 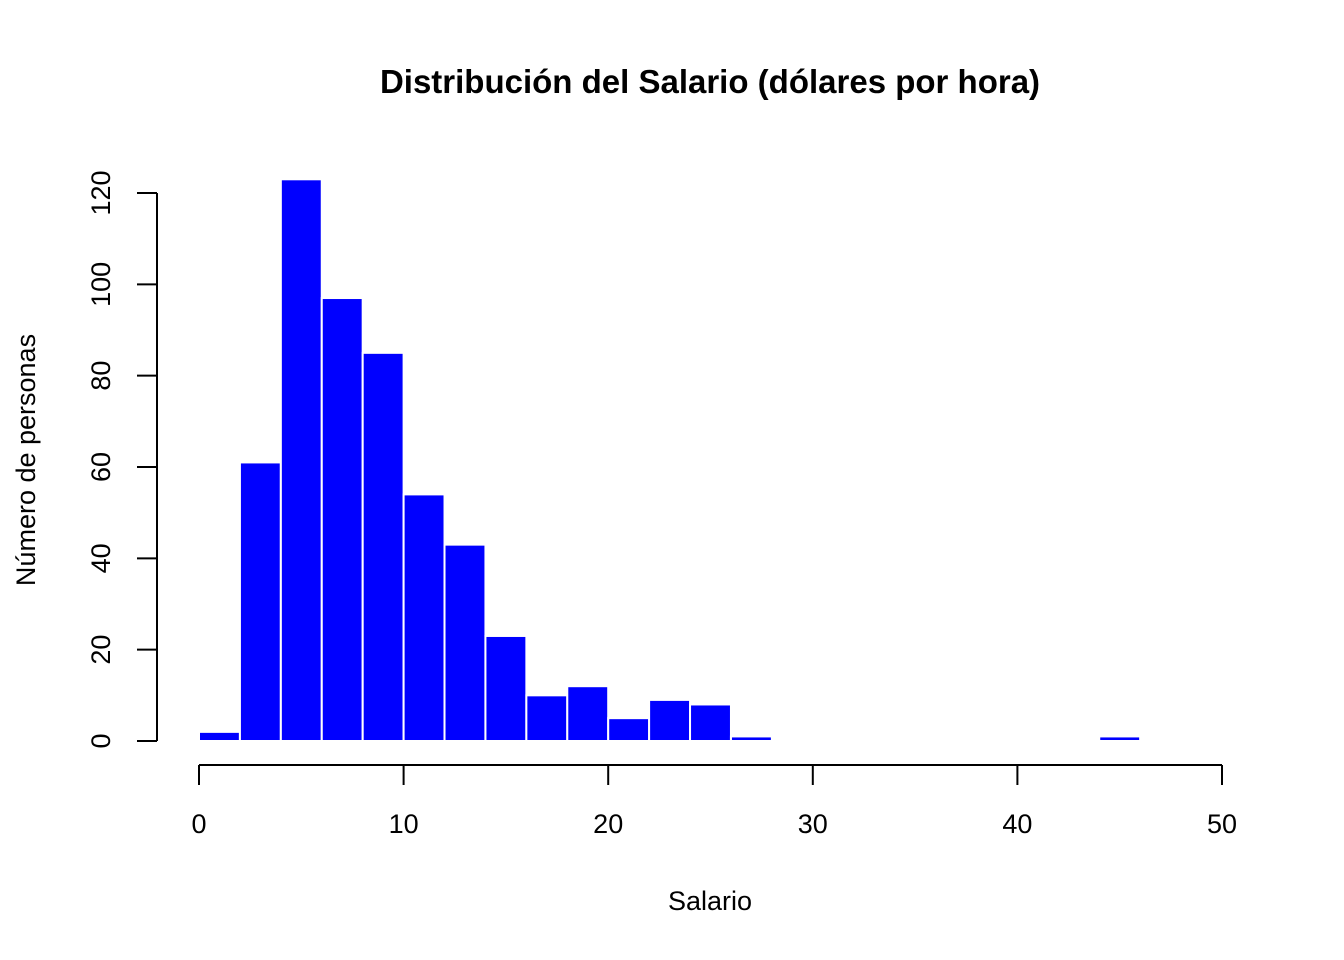 I want to click on x-axis-label: Salario, so click(x=710, y=901).